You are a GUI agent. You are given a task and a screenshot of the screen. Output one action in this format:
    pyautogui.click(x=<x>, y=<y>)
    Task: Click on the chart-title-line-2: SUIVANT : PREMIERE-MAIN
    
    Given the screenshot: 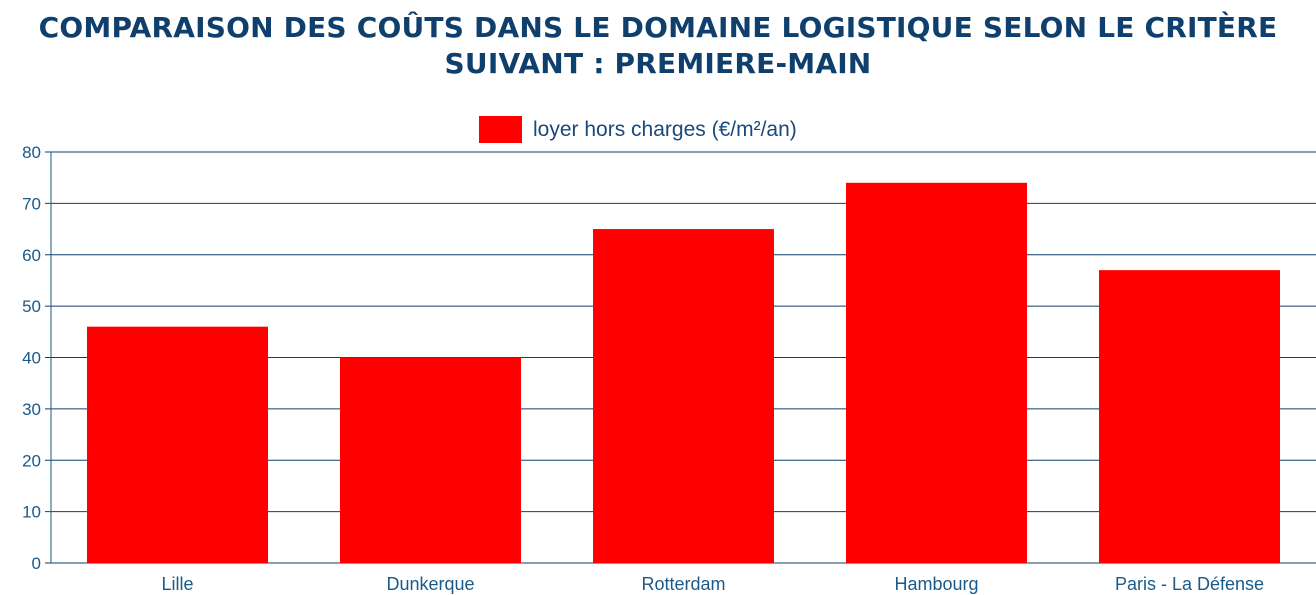 What is the action you would take?
    pyautogui.click(x=658, y=63)
    